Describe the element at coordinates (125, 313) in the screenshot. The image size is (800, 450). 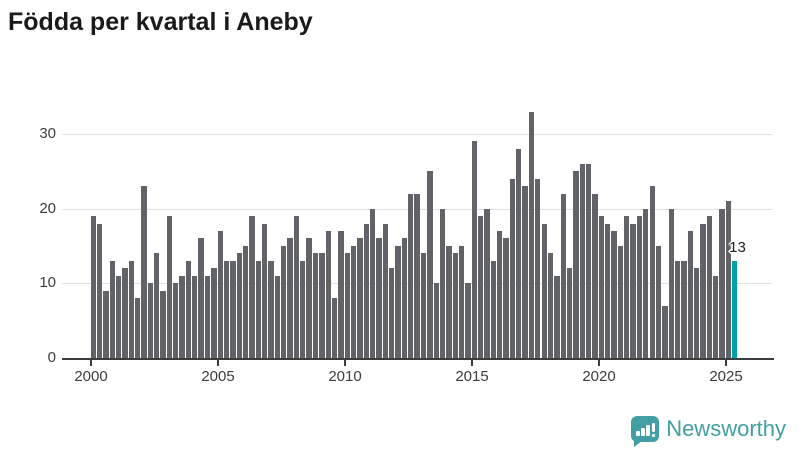
I see `bar-2001-q2` at that location.